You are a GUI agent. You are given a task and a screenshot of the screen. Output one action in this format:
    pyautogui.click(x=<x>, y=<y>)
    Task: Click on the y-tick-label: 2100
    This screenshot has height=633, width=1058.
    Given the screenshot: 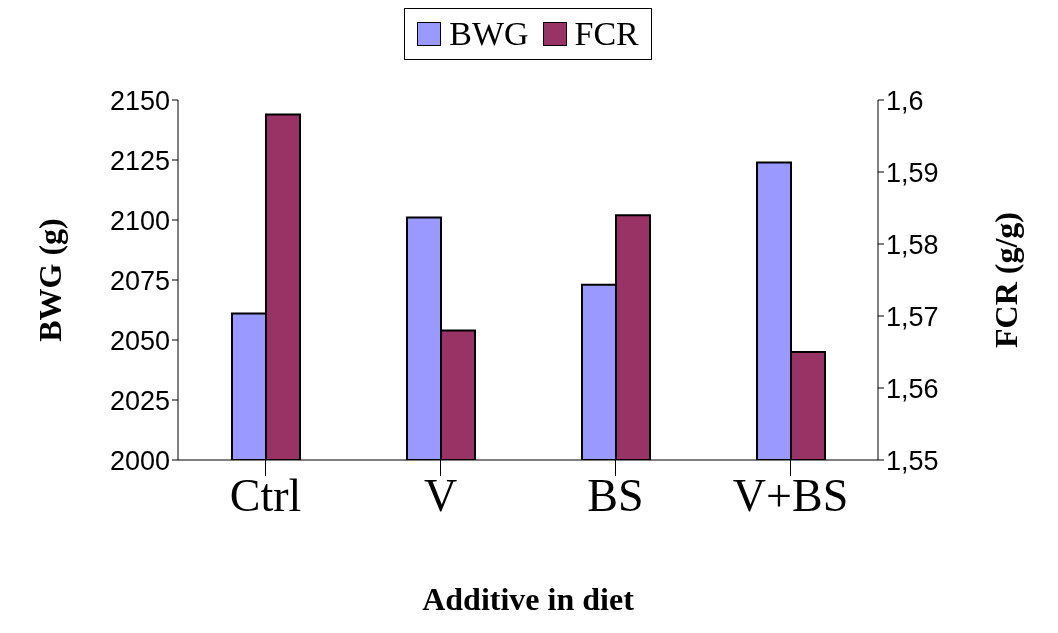 What is the action you would take?
    pyautogui.click(x=139, y=220)
    